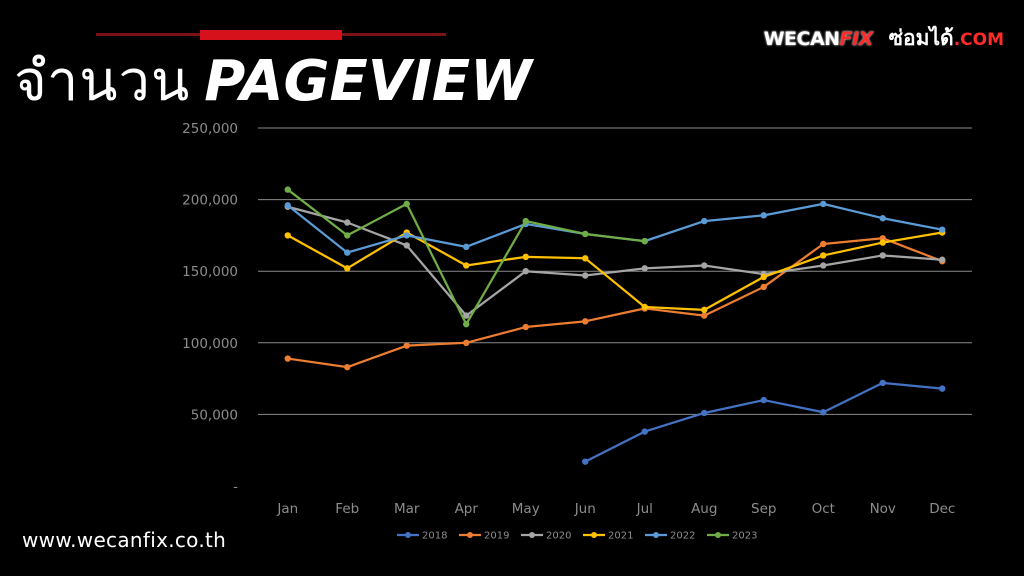 This screenshot has width=1024, height=576. Describe the element at coordinates (856, 38) in the screenshot. I see `wecanfix-logo-accent: FIX` at that location.